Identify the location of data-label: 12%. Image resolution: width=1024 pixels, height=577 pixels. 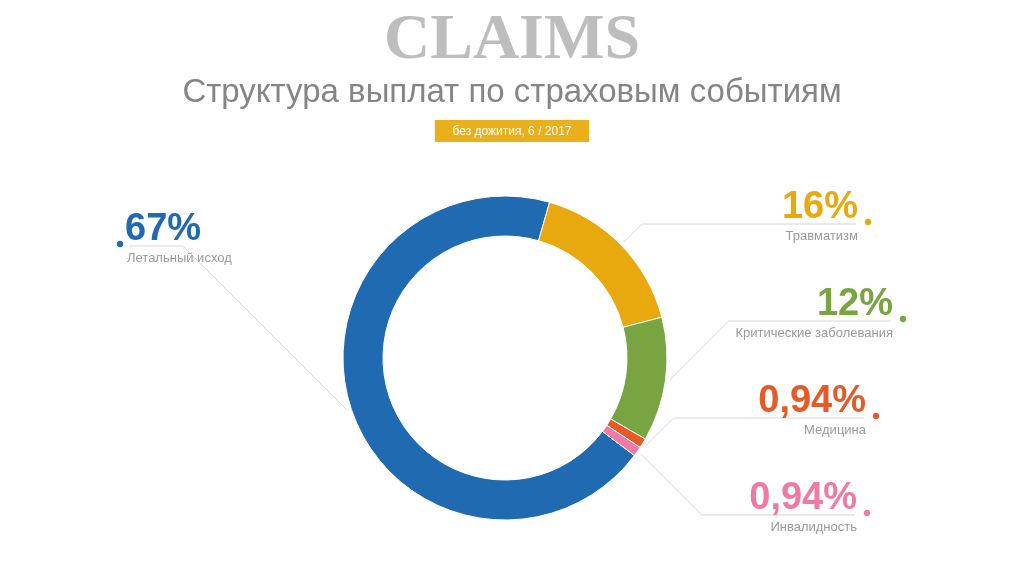
(854, 302).